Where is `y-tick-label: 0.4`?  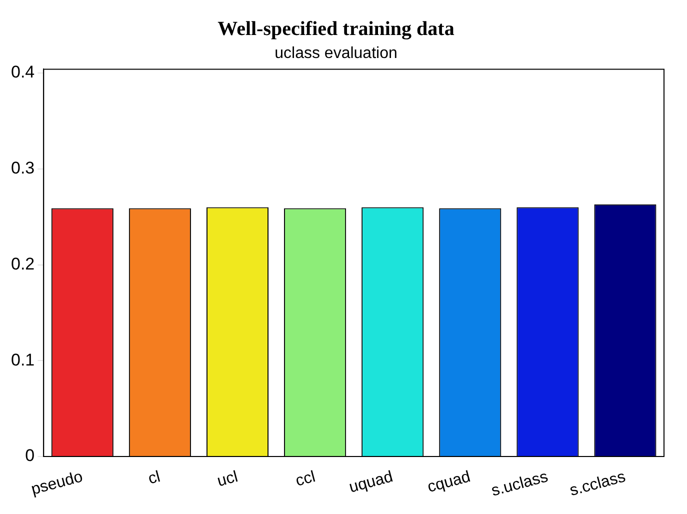 y-tick-label: 0.4 is located at coordinates (22, 72).